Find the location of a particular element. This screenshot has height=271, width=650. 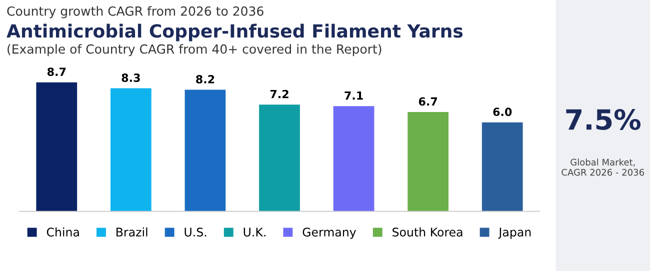

data-label: 6.0 is located at coordinates (502, 112).